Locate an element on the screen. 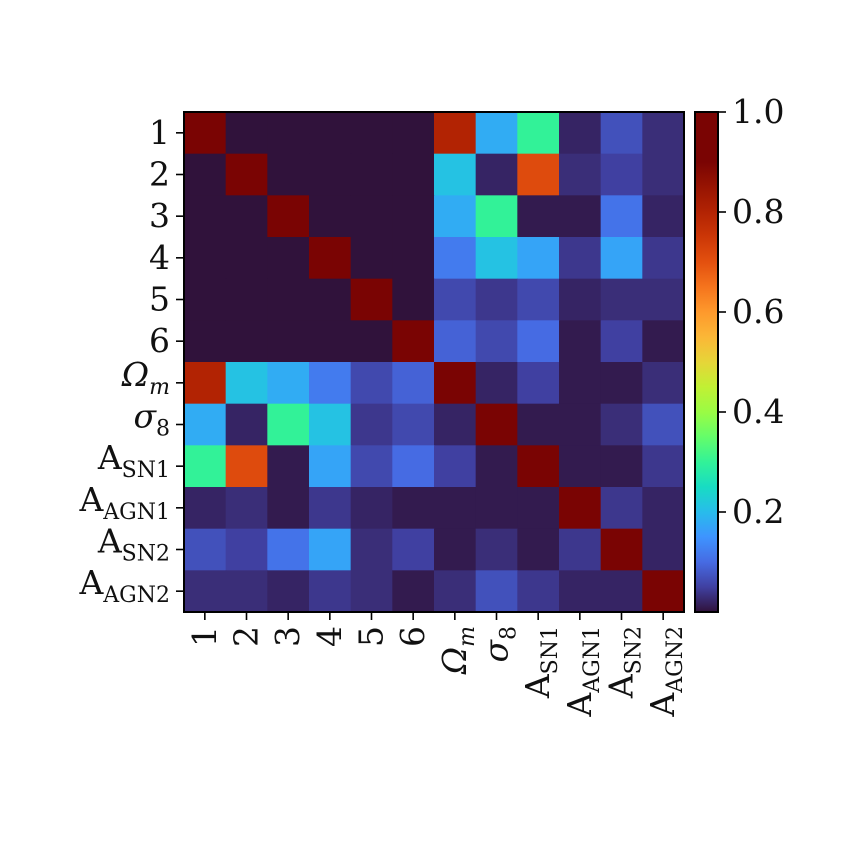 The width and height of the screenshot is (843, 843). heatmap-cell-r12-c12 is located at coordinates (663, 591).